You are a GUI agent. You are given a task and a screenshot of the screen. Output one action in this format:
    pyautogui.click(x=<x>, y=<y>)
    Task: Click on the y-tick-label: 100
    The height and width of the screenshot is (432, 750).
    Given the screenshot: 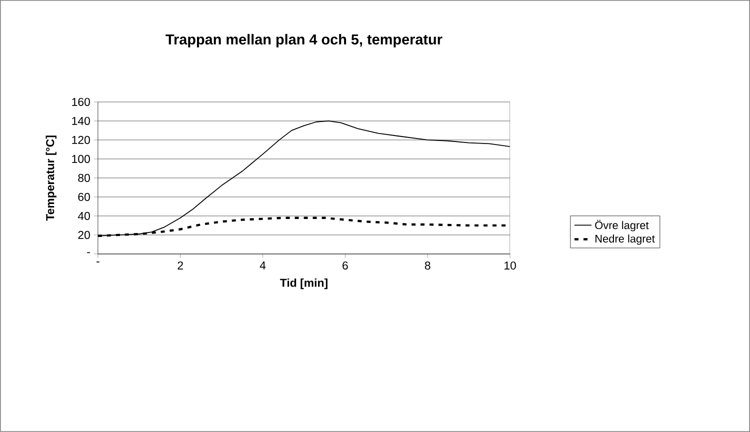 What is the action you would take?
    pyautogui.click(x=81, y=159)
    